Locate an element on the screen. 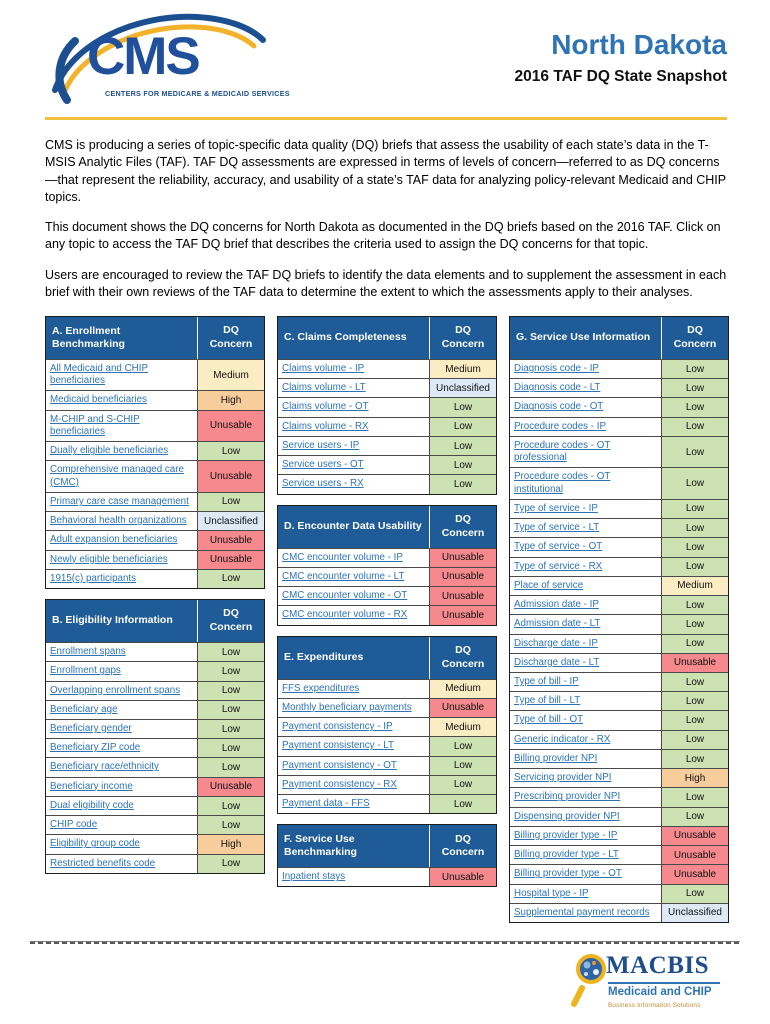 This screenshot has width=770, height=1024. topic-link: Service users - OT is located at coordinates (323, 465).